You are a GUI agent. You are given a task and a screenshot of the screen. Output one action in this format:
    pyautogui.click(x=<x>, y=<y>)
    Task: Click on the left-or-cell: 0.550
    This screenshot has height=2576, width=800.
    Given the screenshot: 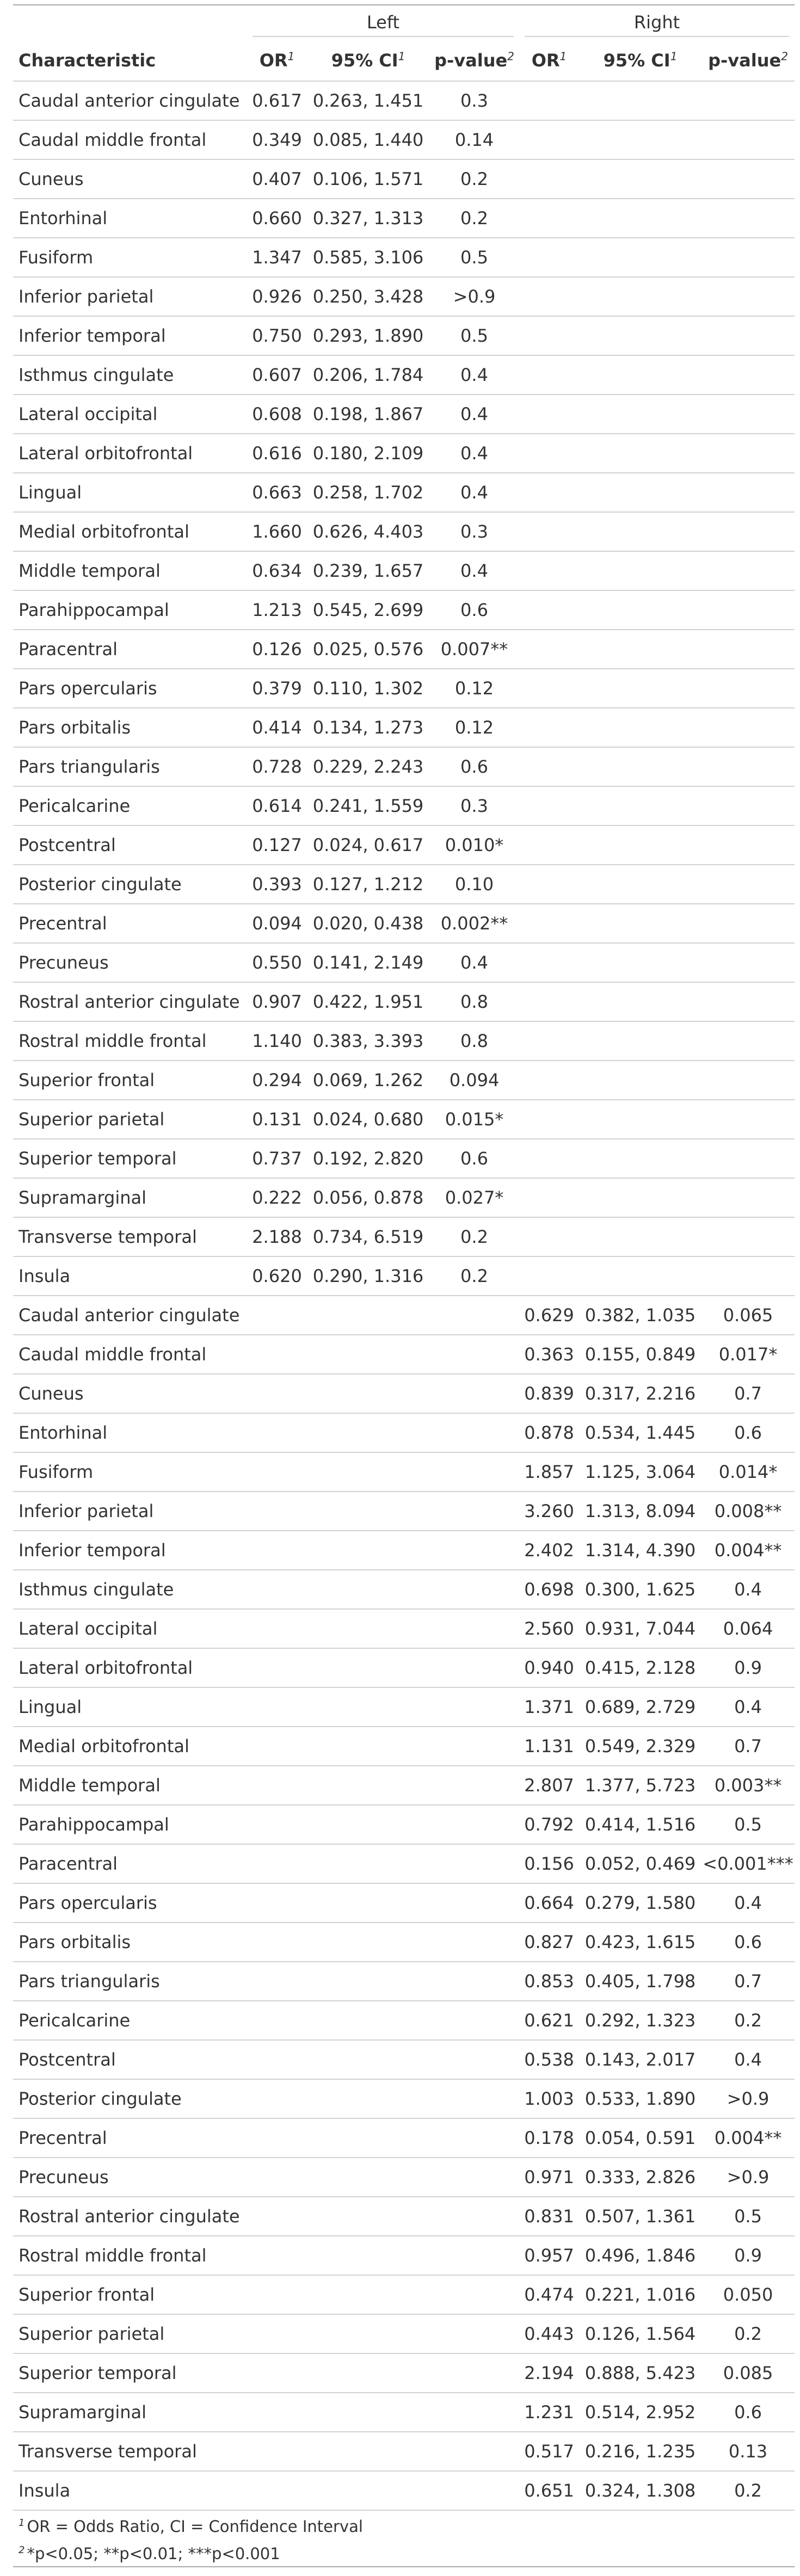 What is the action you would take?
    pyautogui.click(x=277, y=962)
    